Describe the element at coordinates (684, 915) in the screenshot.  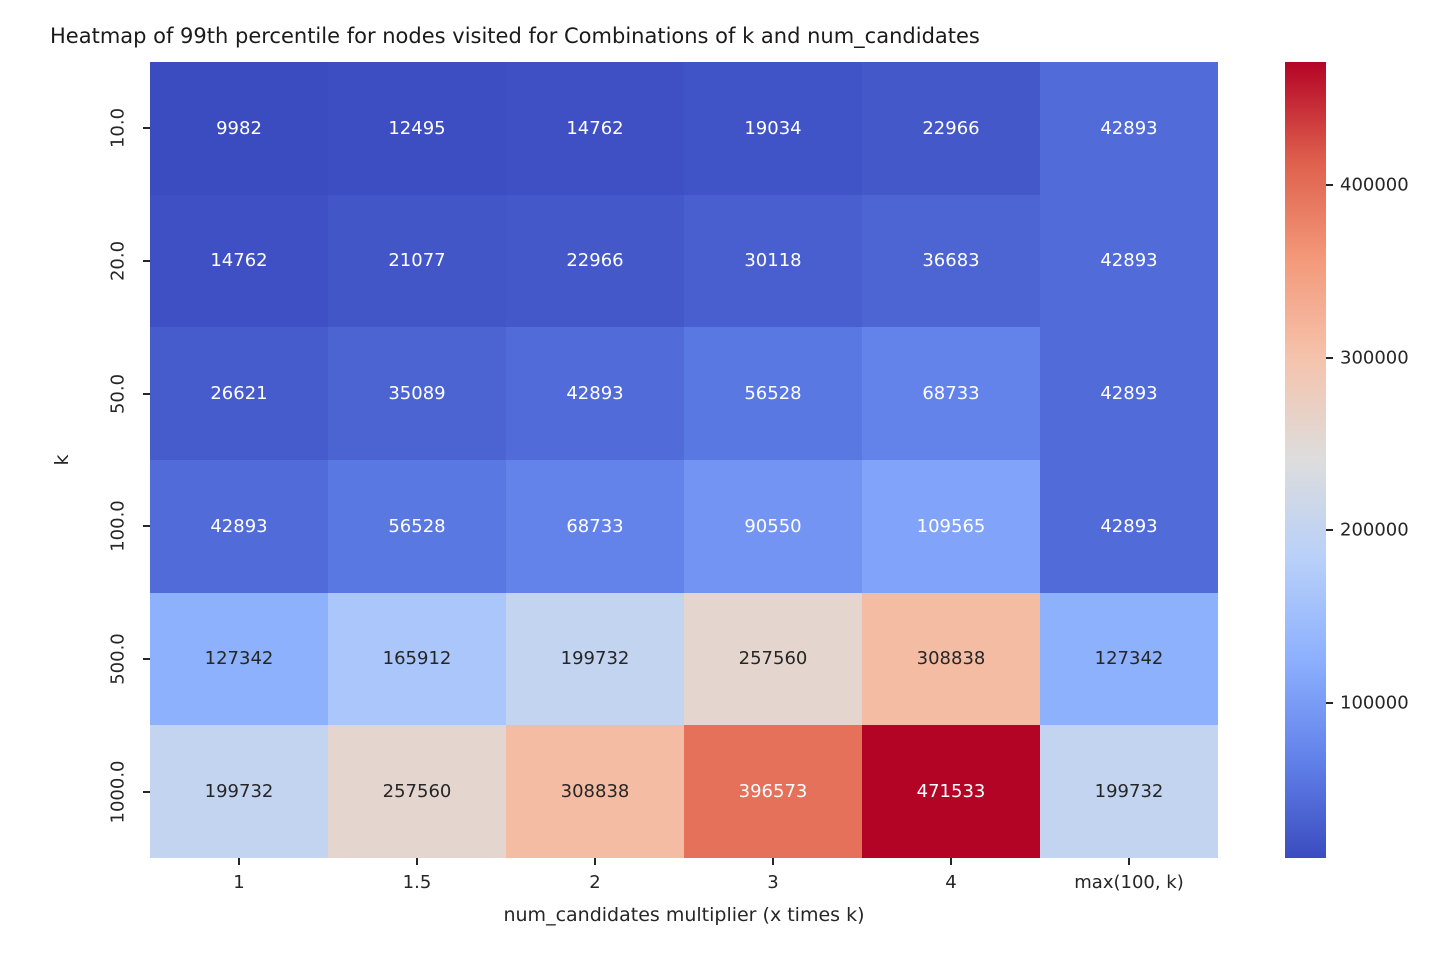
I see `x-axis-label: num_candidates multiplier (x times k)` at that location.